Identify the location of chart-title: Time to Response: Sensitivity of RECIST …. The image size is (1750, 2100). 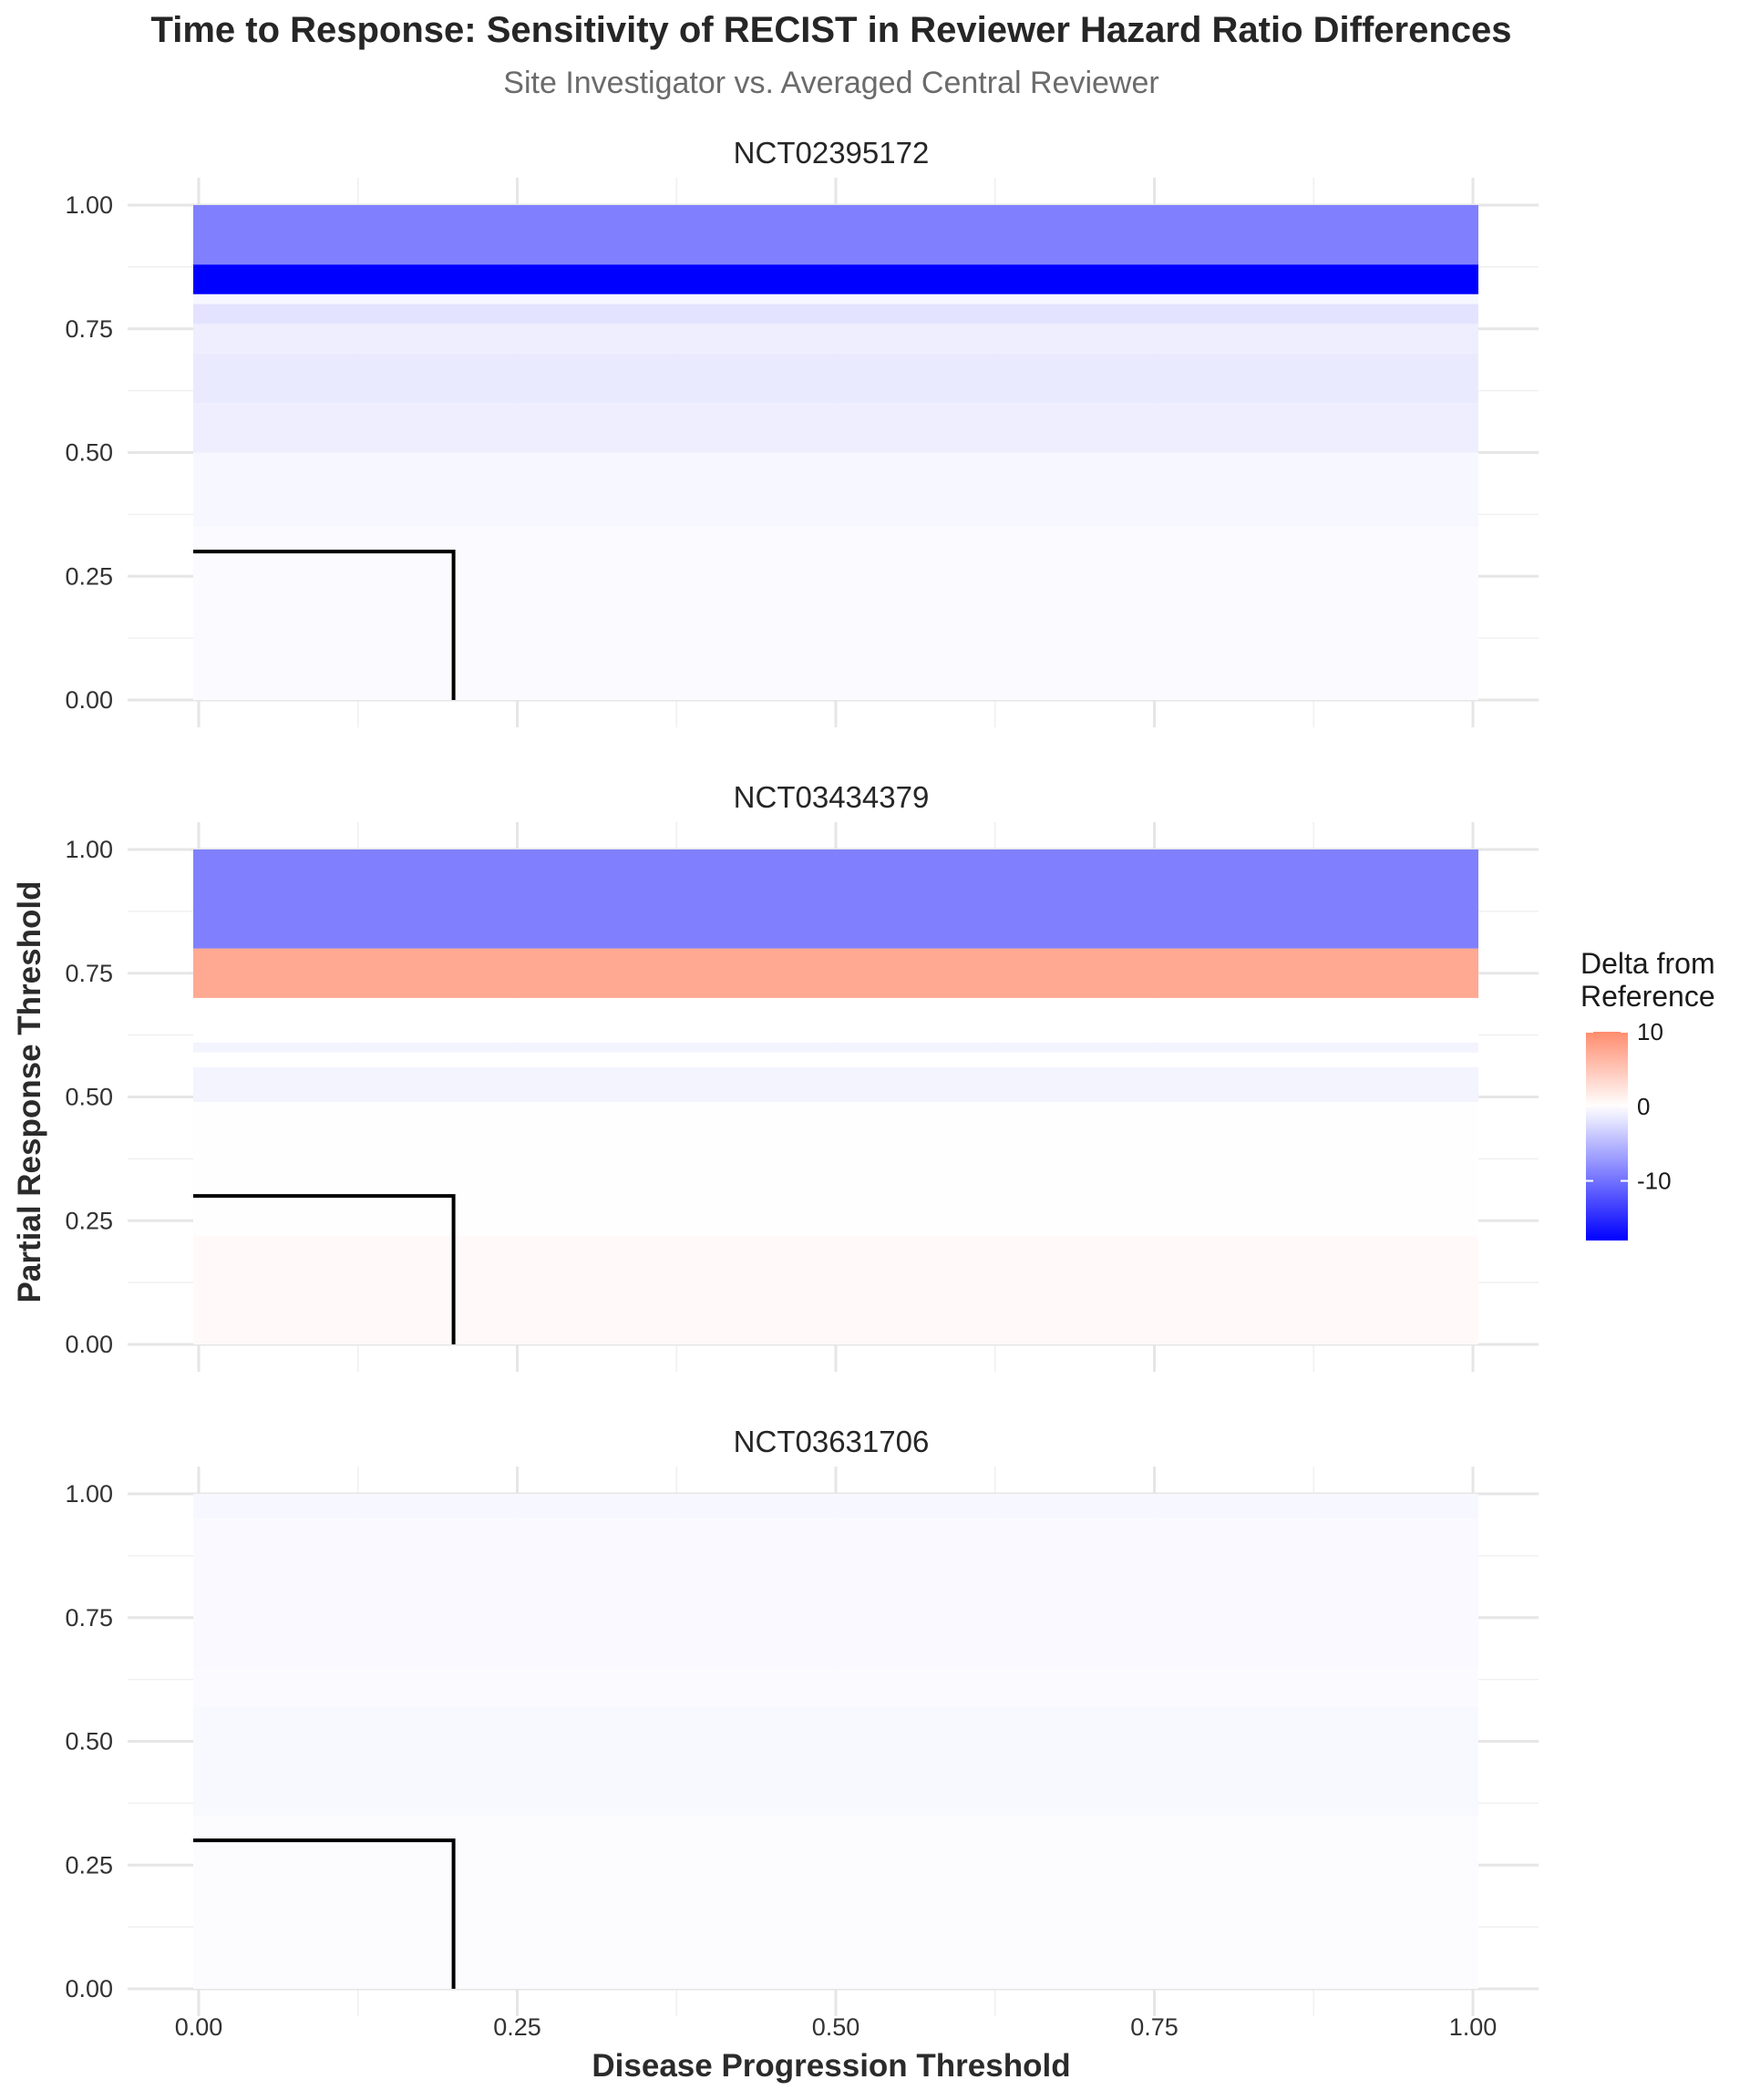
(831, 30).